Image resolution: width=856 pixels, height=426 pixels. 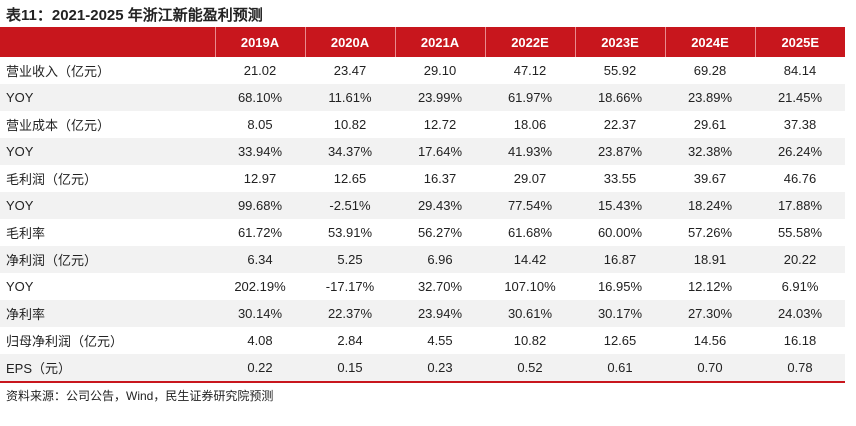 I want to click on table-cell: 4.55, so click(x=440, y=340).